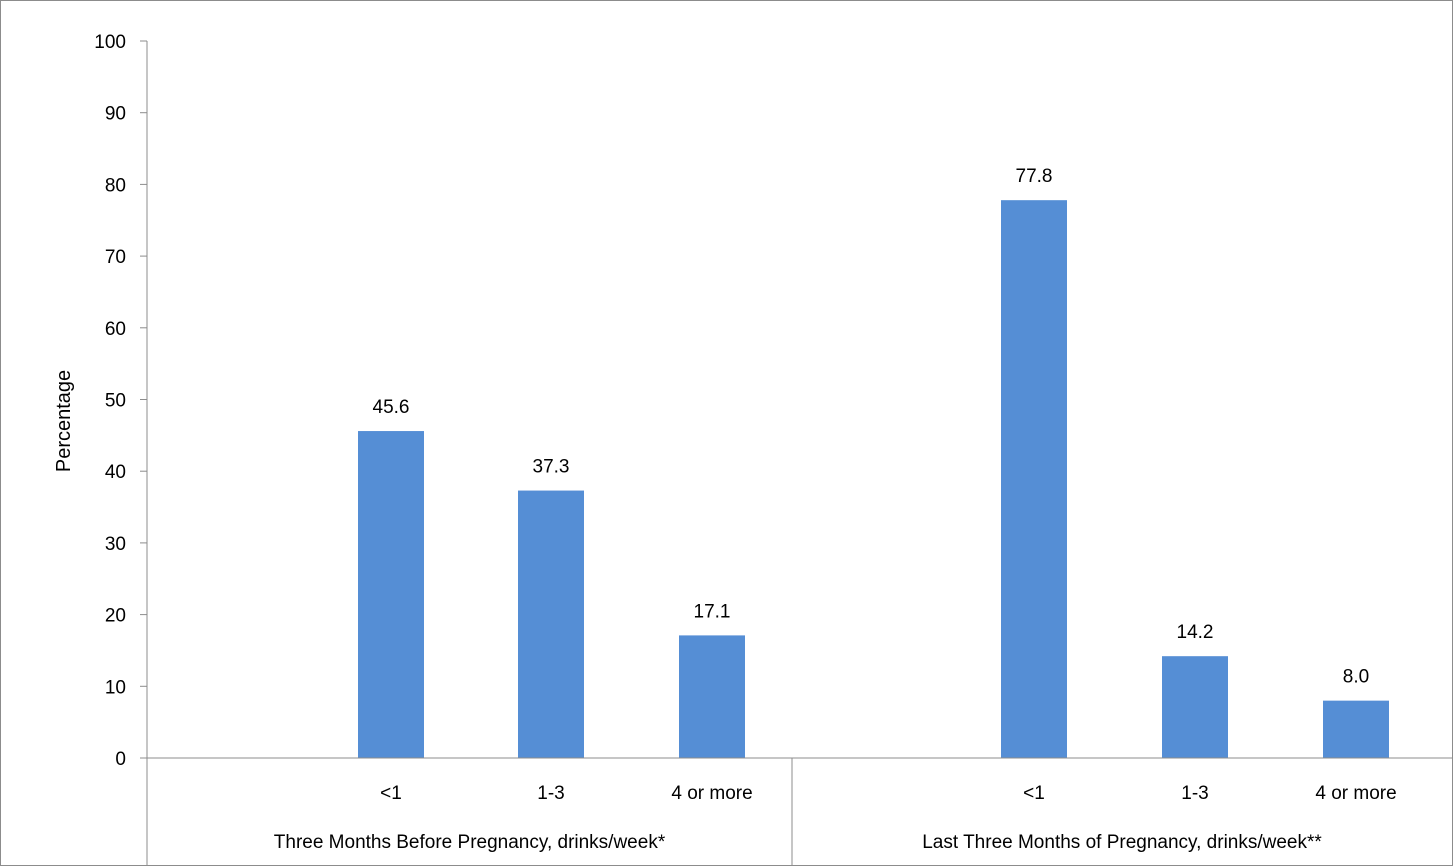 The height and width of the screenshot is (866, 1453). Describe the element at coordinates (391, 407) in the screenshot. I see `data-label: 45.6` at that location.